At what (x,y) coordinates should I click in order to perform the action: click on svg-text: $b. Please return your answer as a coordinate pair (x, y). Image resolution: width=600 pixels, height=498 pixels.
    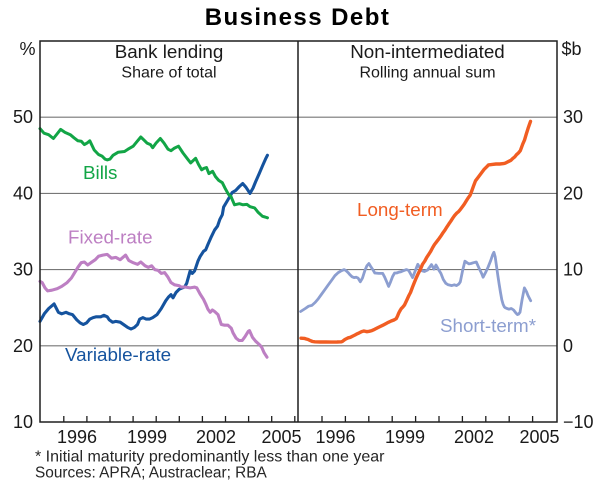
    Looking at the image, I should click on (572, 49).